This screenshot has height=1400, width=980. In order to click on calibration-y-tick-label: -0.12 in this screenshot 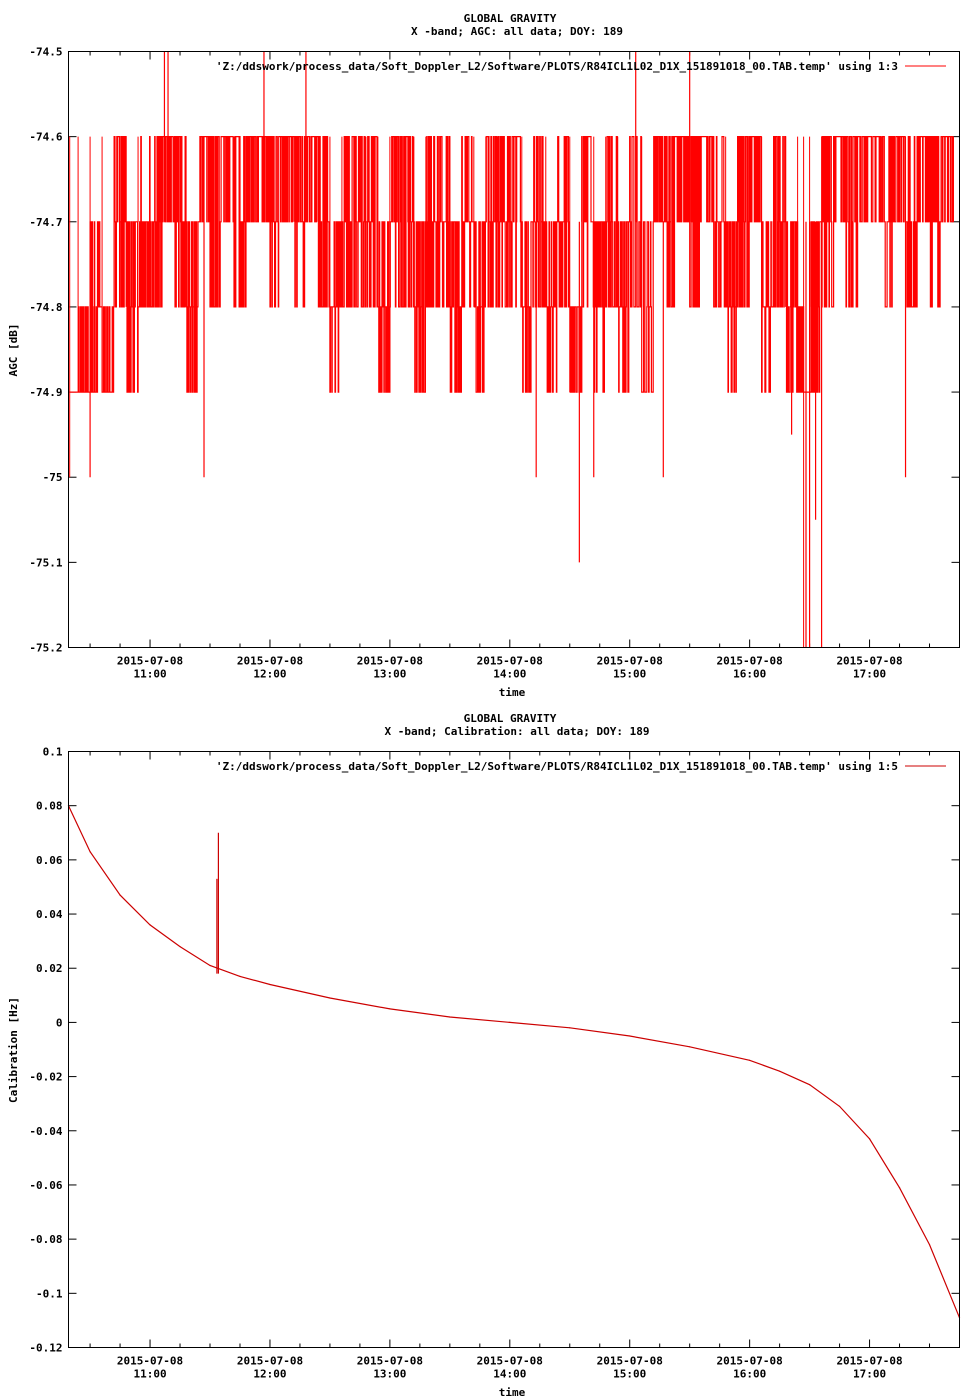, I will do `click(45, 1348)`.